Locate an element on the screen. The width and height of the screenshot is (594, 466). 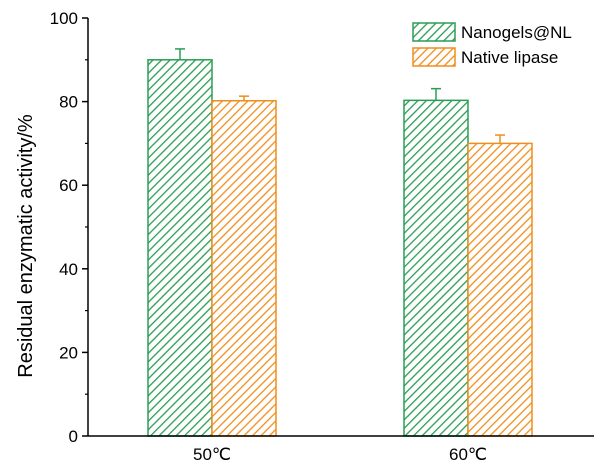
y-tick-label: 20 is located at coordinates (68, 352).